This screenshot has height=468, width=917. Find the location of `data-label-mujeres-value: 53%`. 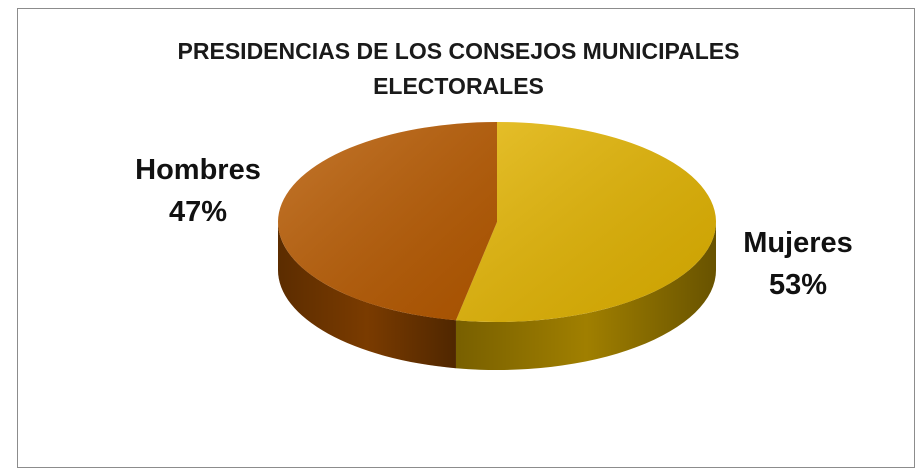

data-label-mujeres-value: 53% is located at coordinates (798, 285).